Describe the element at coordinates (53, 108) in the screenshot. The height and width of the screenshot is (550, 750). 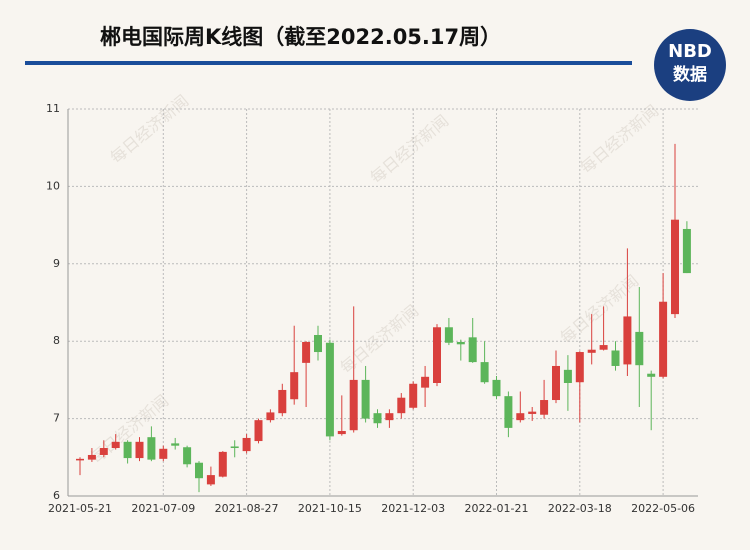
I see `y-tick-label: 11` at that location.